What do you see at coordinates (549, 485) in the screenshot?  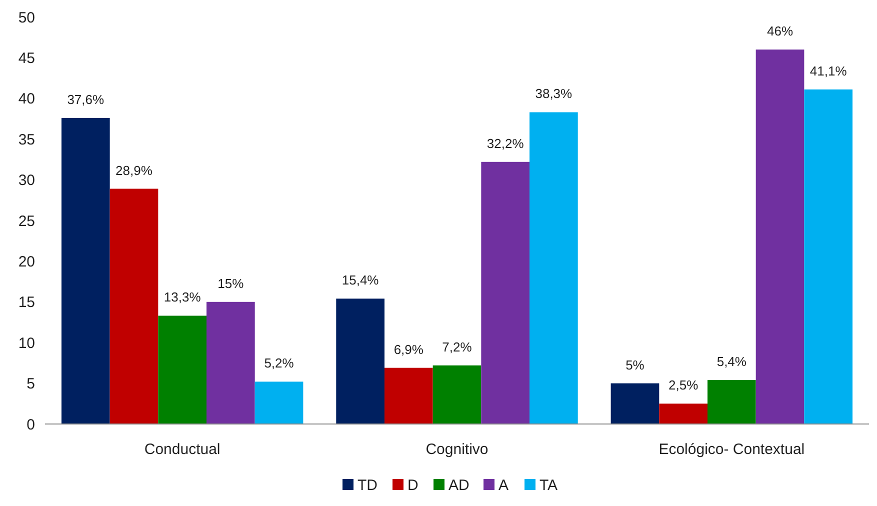 I see `legend-label: TA` at bounding box center [549, 485].